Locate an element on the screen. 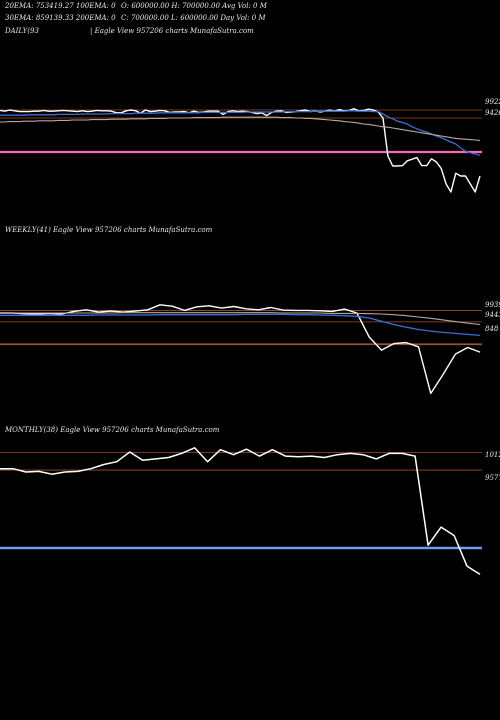 The width and height of the screenshot is (500, 720). weekly-tick-label-2: 848 is located at coordinates (492, 329).